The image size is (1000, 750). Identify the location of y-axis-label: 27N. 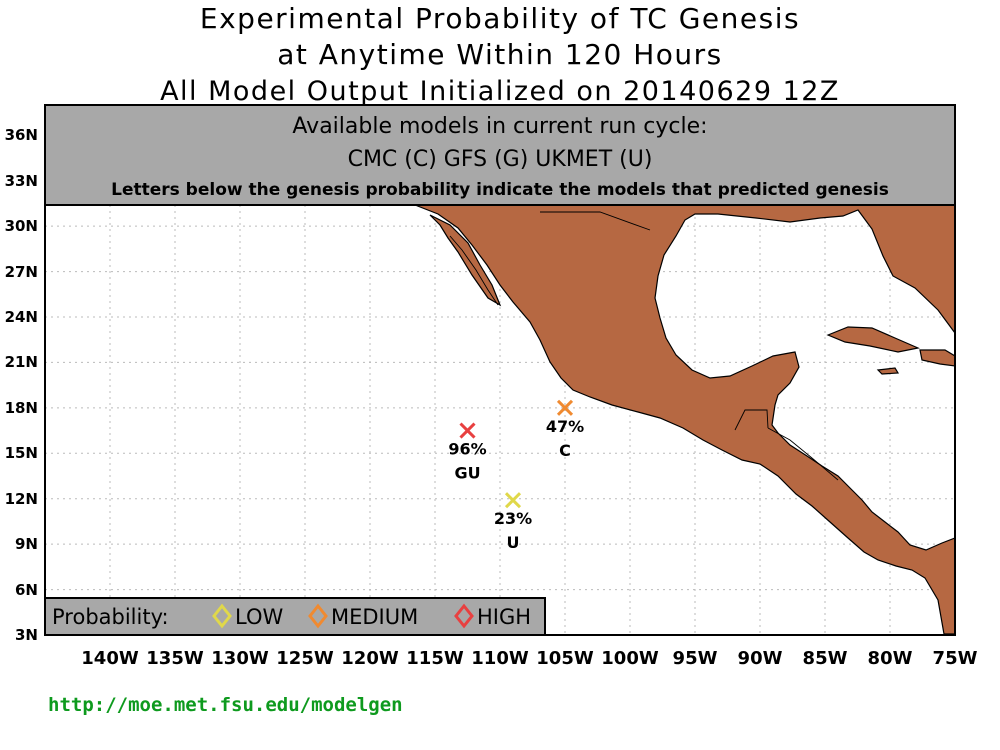
(21, 271).